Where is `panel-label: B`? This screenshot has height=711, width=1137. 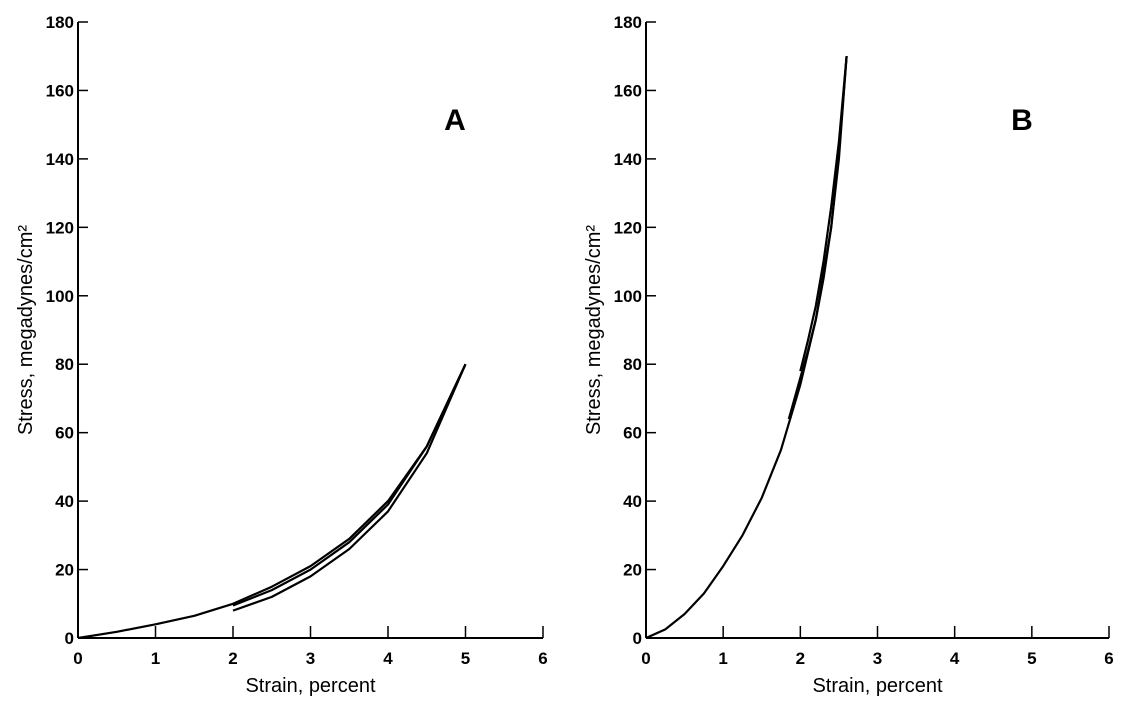
panel-label: B is located at coordinates (1022, 120).